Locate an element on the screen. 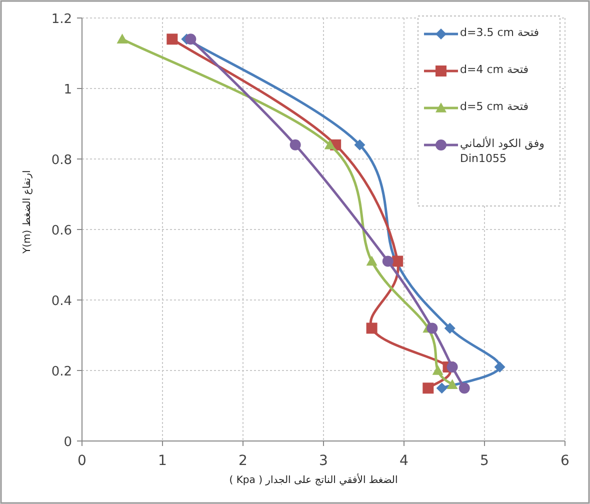  y-tick-label: 0.4 is located at coordinates (61, 301).